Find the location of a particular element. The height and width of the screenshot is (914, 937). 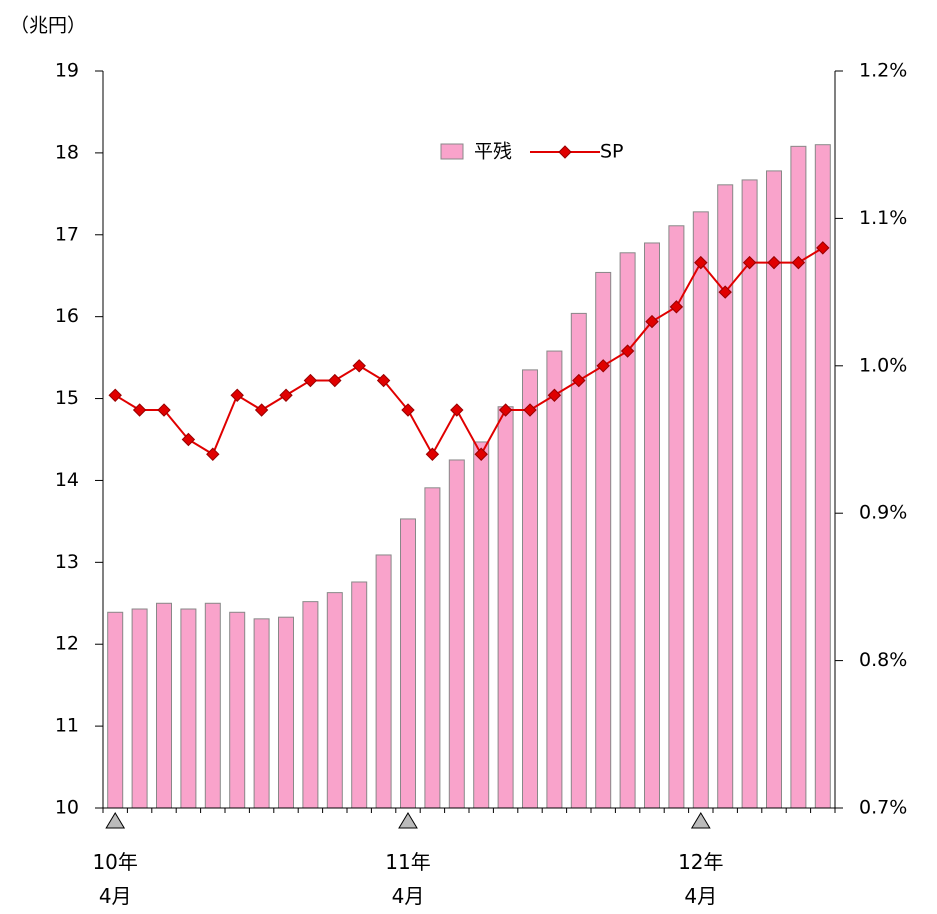

y-tick-label: 12 is located at coordinates (67, 644).